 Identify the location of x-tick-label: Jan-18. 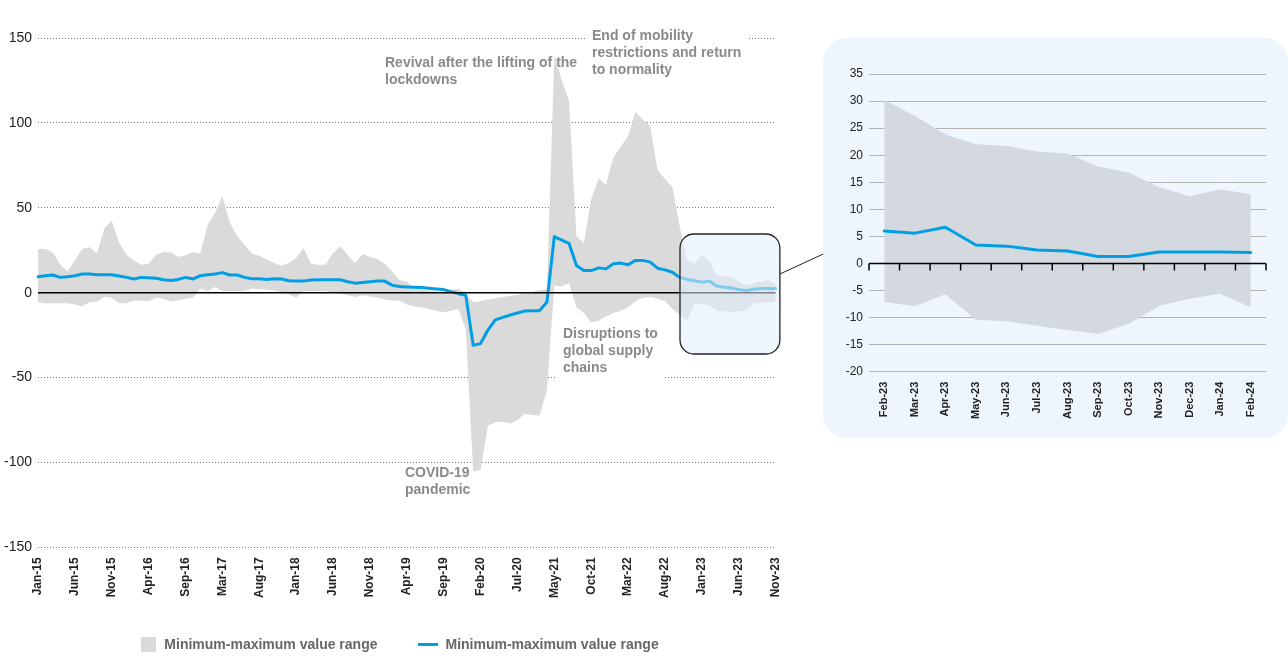
(295, 576).